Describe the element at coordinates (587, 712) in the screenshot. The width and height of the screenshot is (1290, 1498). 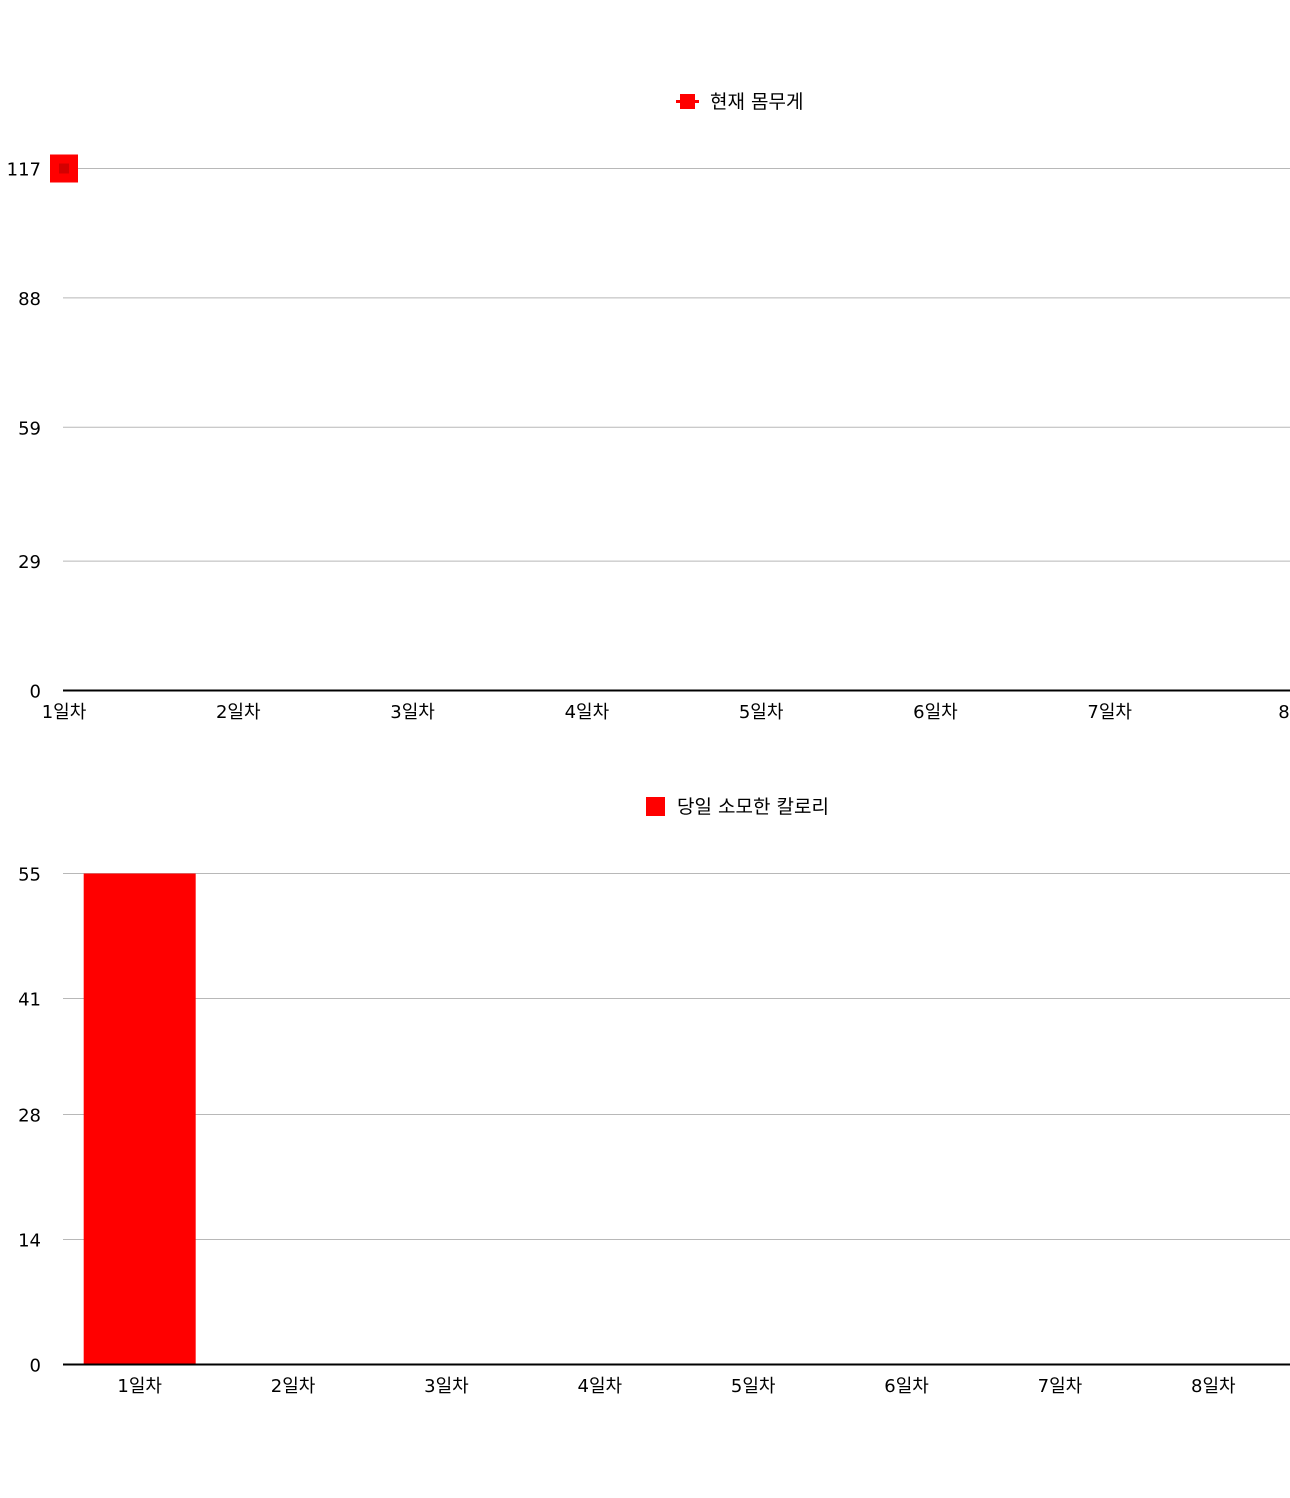
I see `weight-x-tick-label: 4일차` at that location.